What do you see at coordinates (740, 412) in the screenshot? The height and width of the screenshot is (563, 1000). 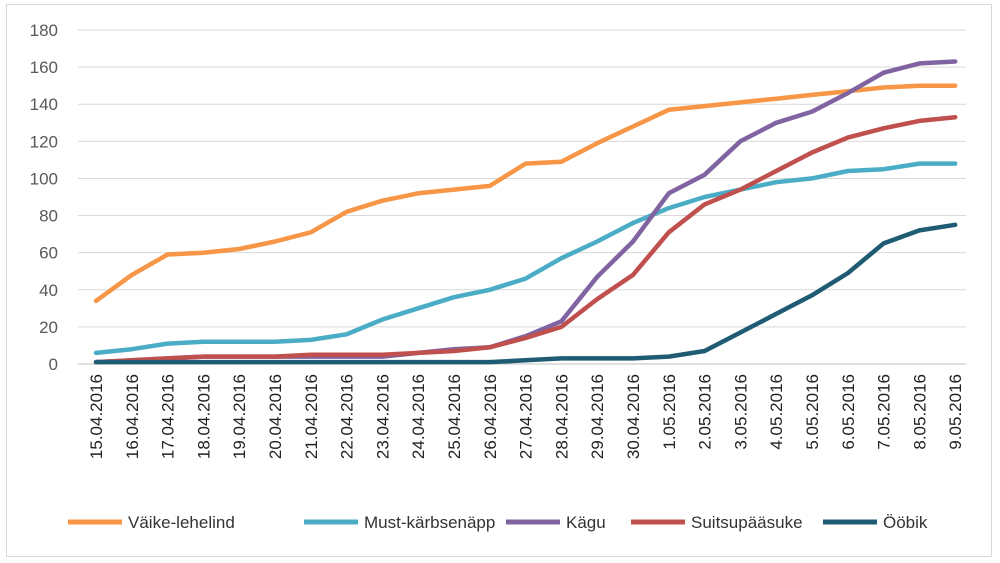 I see `x-tick-label: 3.05.2016` at bounding box center [740, 412].